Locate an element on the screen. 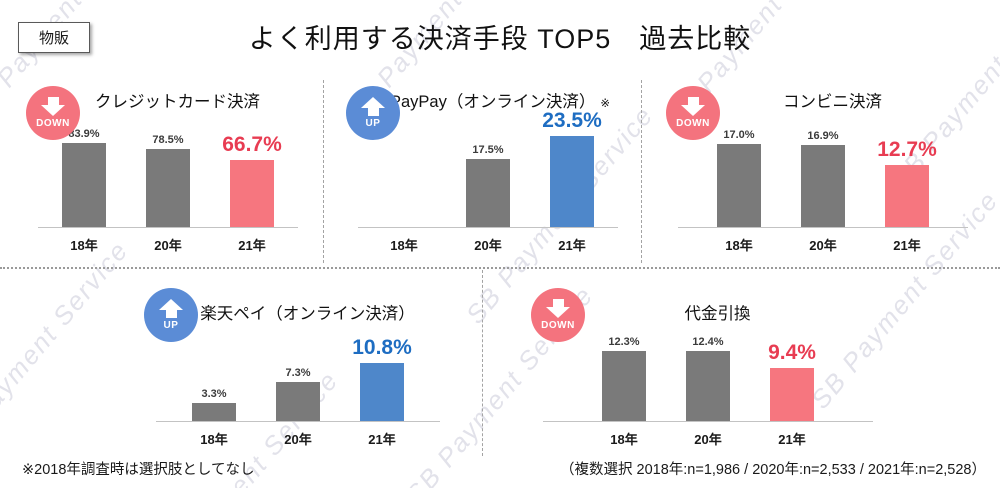 The height and width of the screenshot is (488, 1000). bar-value-label: 16.9% is located at coordinates (823, 135).